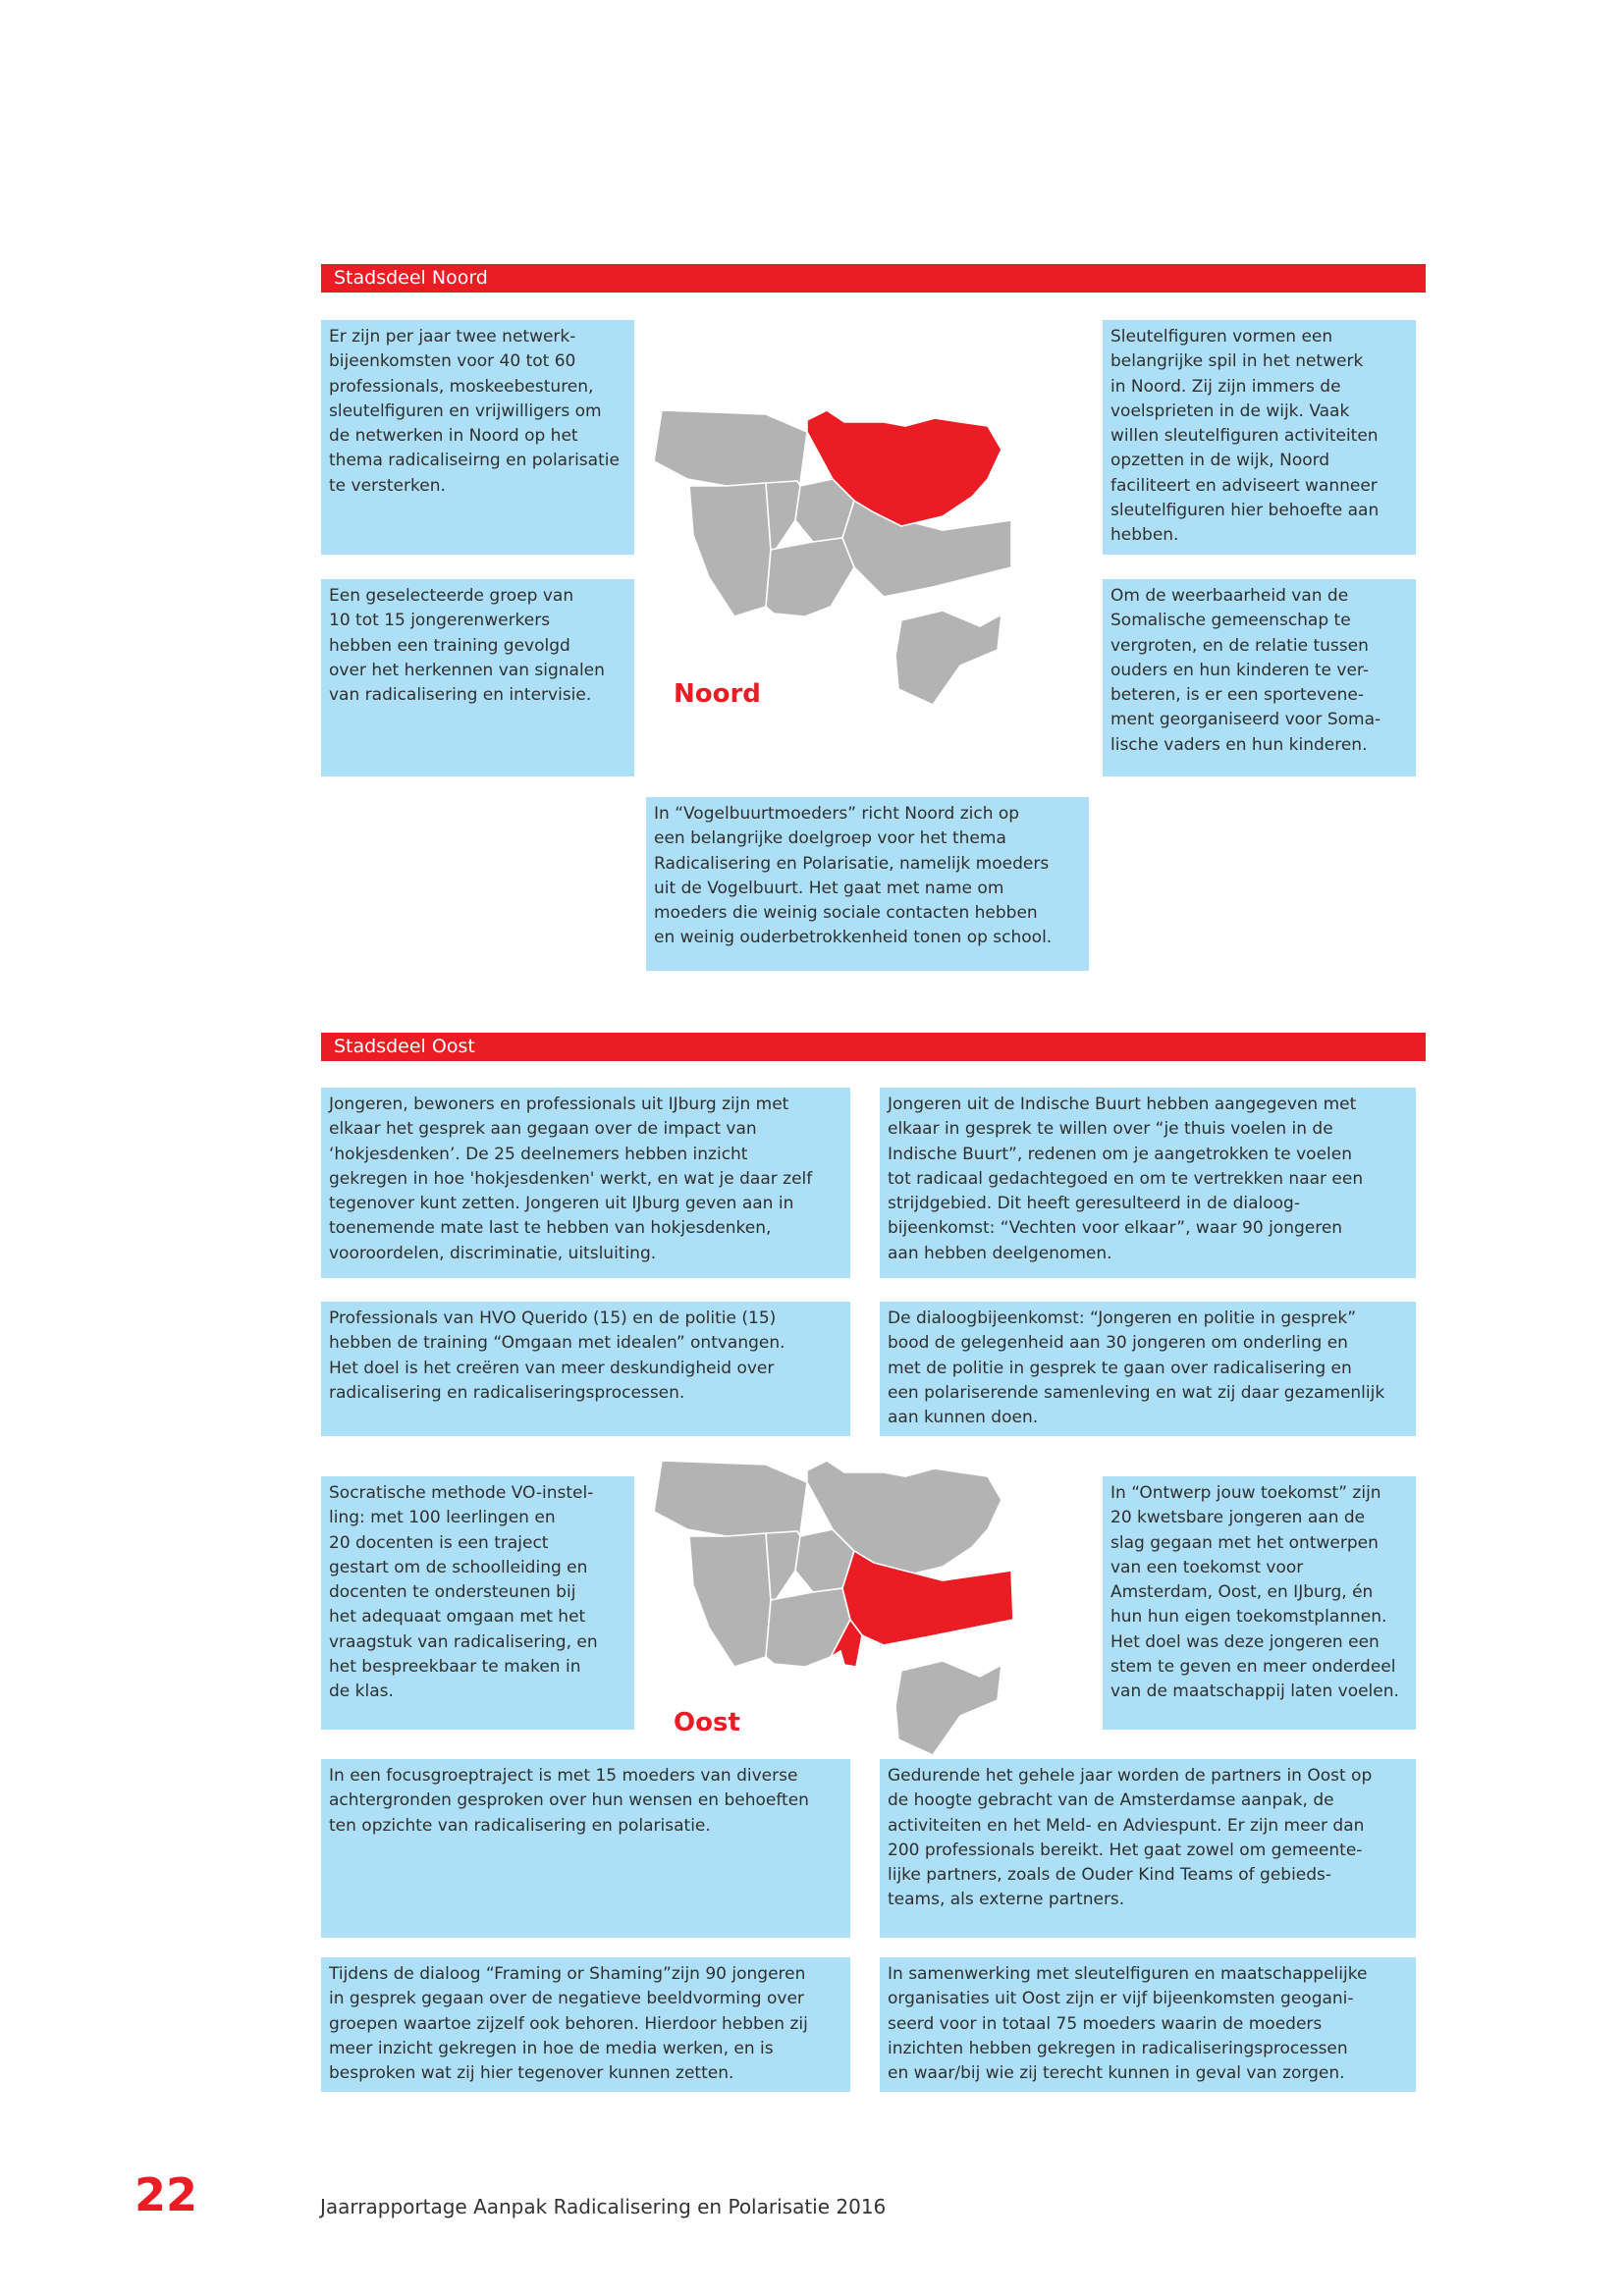 The height and width of the screenshot is (2296, 1624). What do you see at coordinates (166, 2195) in the screenshot?
I see `page-number: 22` at bounding box center [166, 2195].